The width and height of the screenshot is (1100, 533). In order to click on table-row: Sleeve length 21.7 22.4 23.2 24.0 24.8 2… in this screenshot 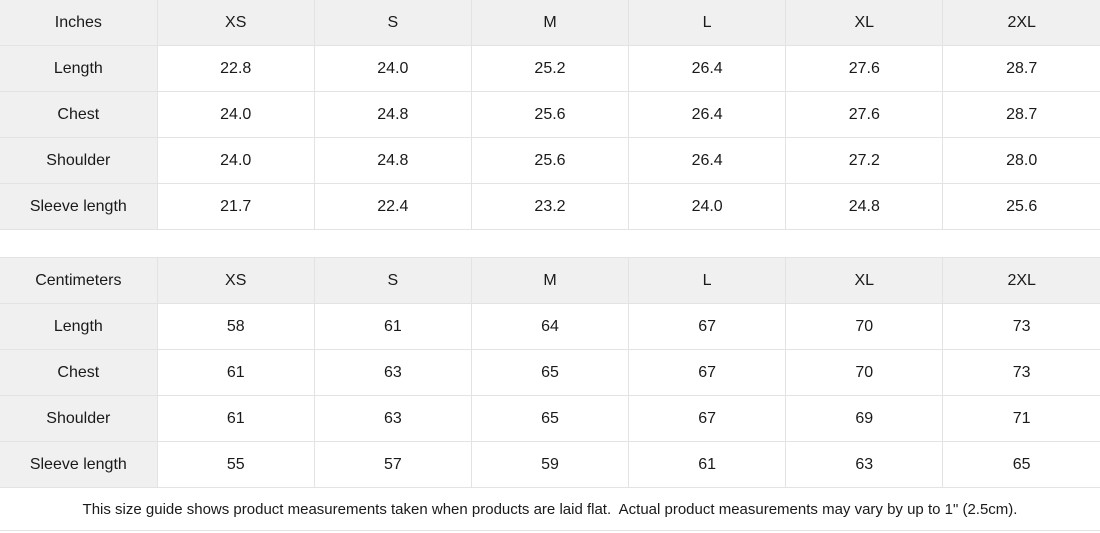, I will do `click(550, 206)`.